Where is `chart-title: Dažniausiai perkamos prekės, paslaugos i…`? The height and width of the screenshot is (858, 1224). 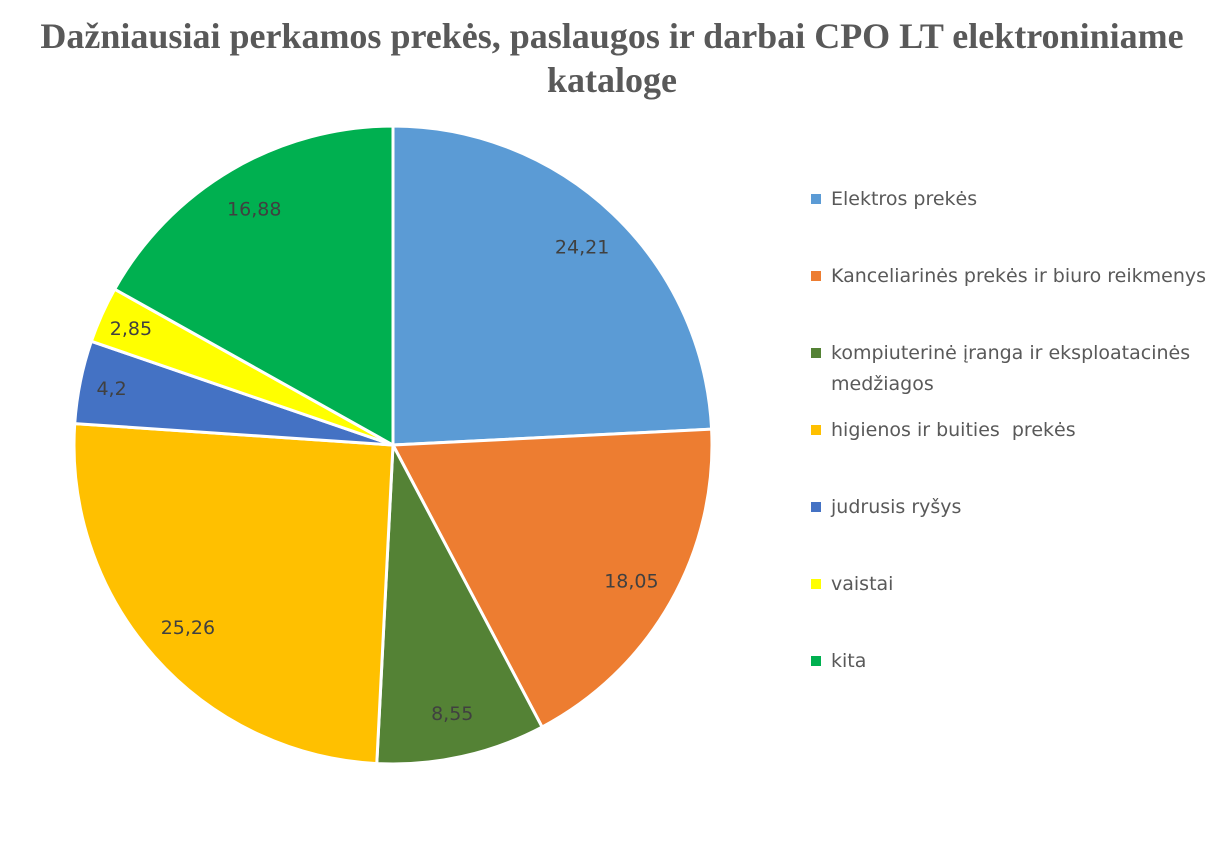 chart-title: Dažniausiai perkamos prekės, paslaugos i… is located at coordinates (612, 58).